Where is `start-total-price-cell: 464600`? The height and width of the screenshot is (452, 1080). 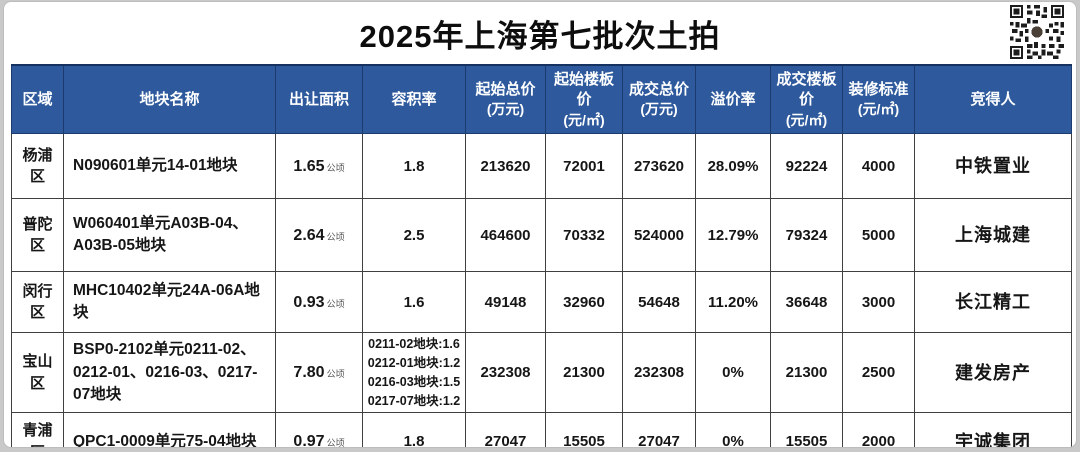
start-total-price-cell: 464600 is located at coordinates (505, 235).